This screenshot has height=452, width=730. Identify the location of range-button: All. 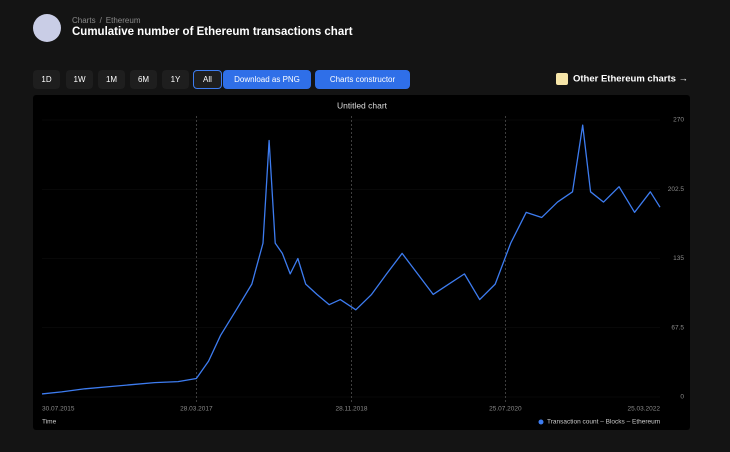
(207, 79).